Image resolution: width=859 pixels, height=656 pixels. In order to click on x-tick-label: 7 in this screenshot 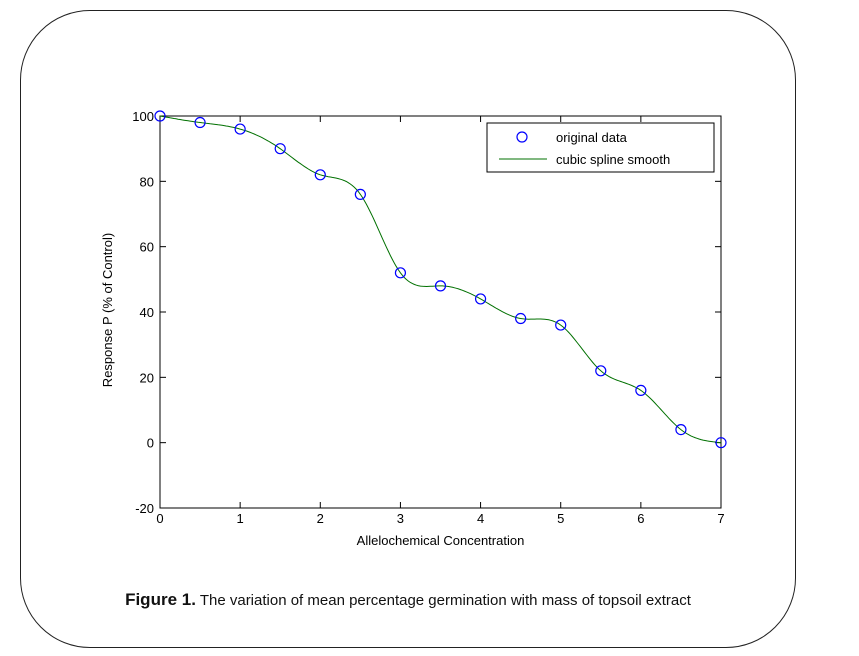, I will do `click(720, 518)`.